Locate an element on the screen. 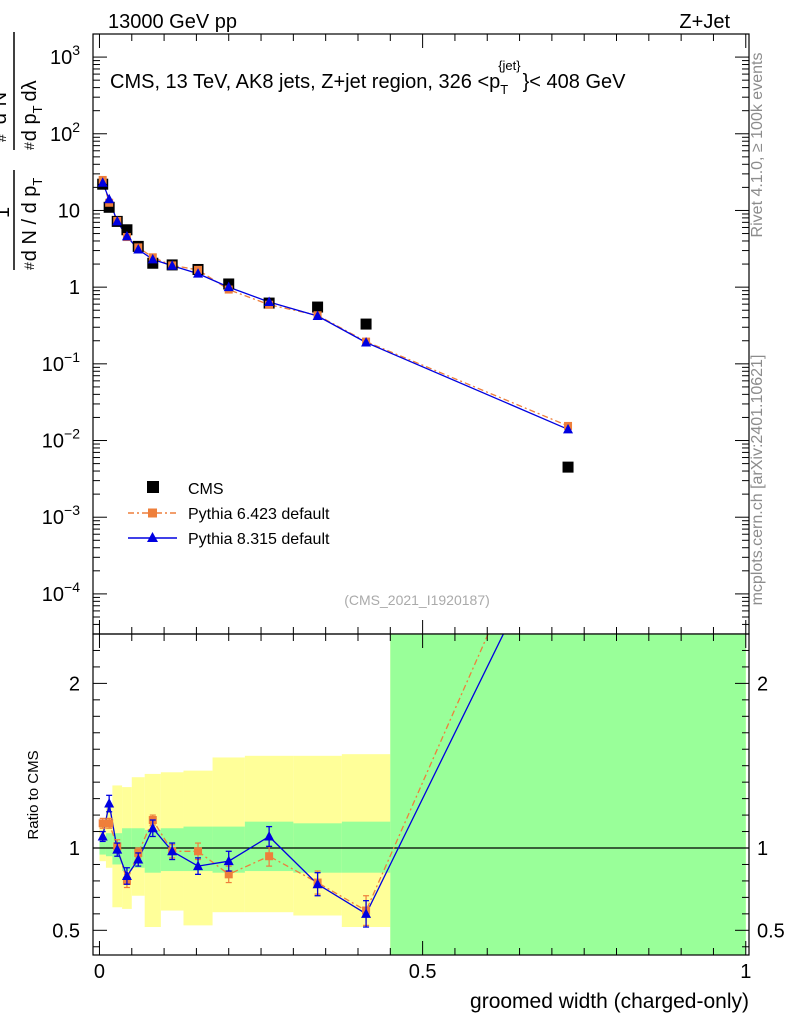 The width and height of the screenshot is (786, 1024). ylabel2-den-hash: # is located at coordinates (29, 146).